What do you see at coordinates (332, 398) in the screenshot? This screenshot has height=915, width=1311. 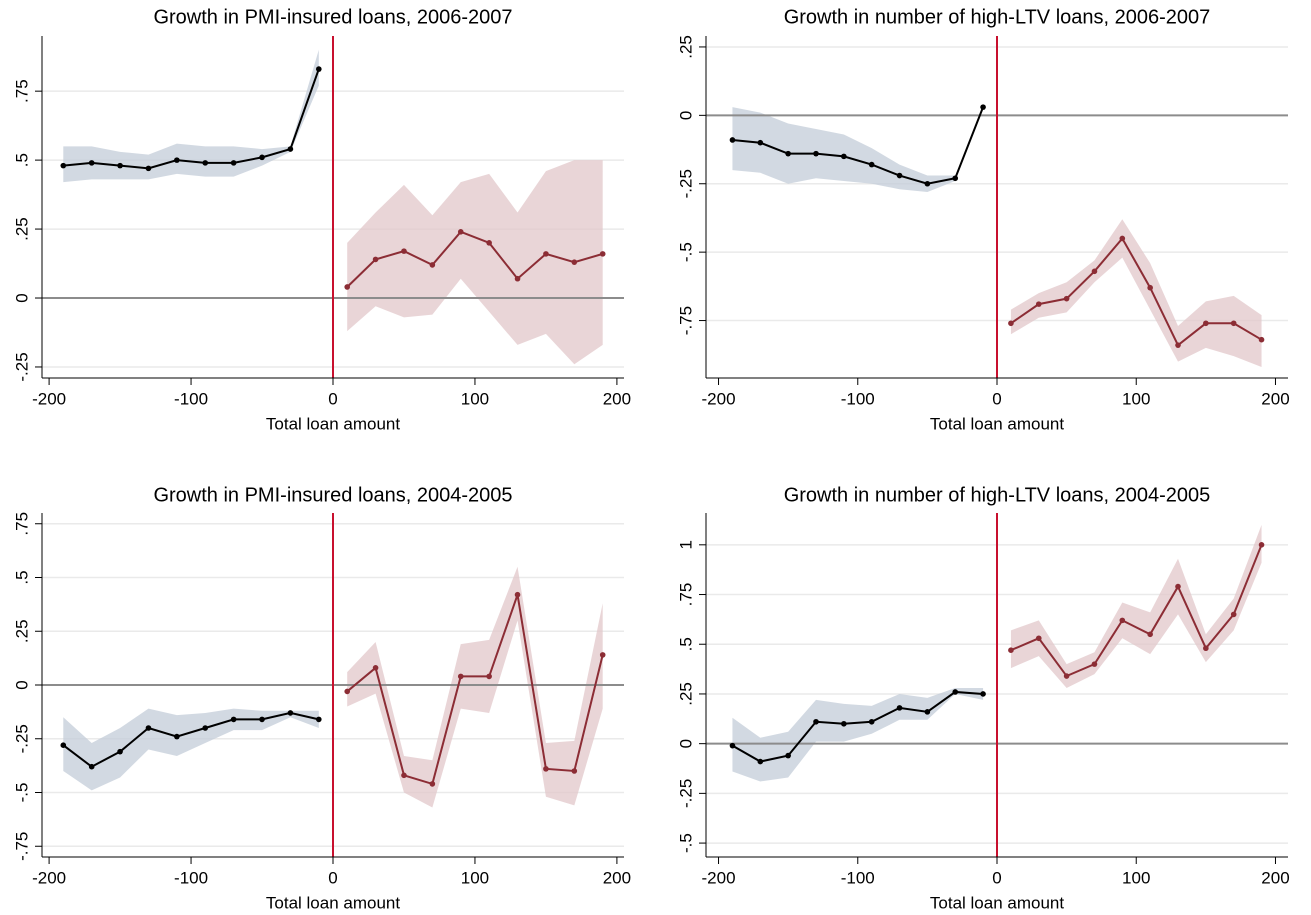 I see `x-tick-label: 0` at bounding box center [332, 398].